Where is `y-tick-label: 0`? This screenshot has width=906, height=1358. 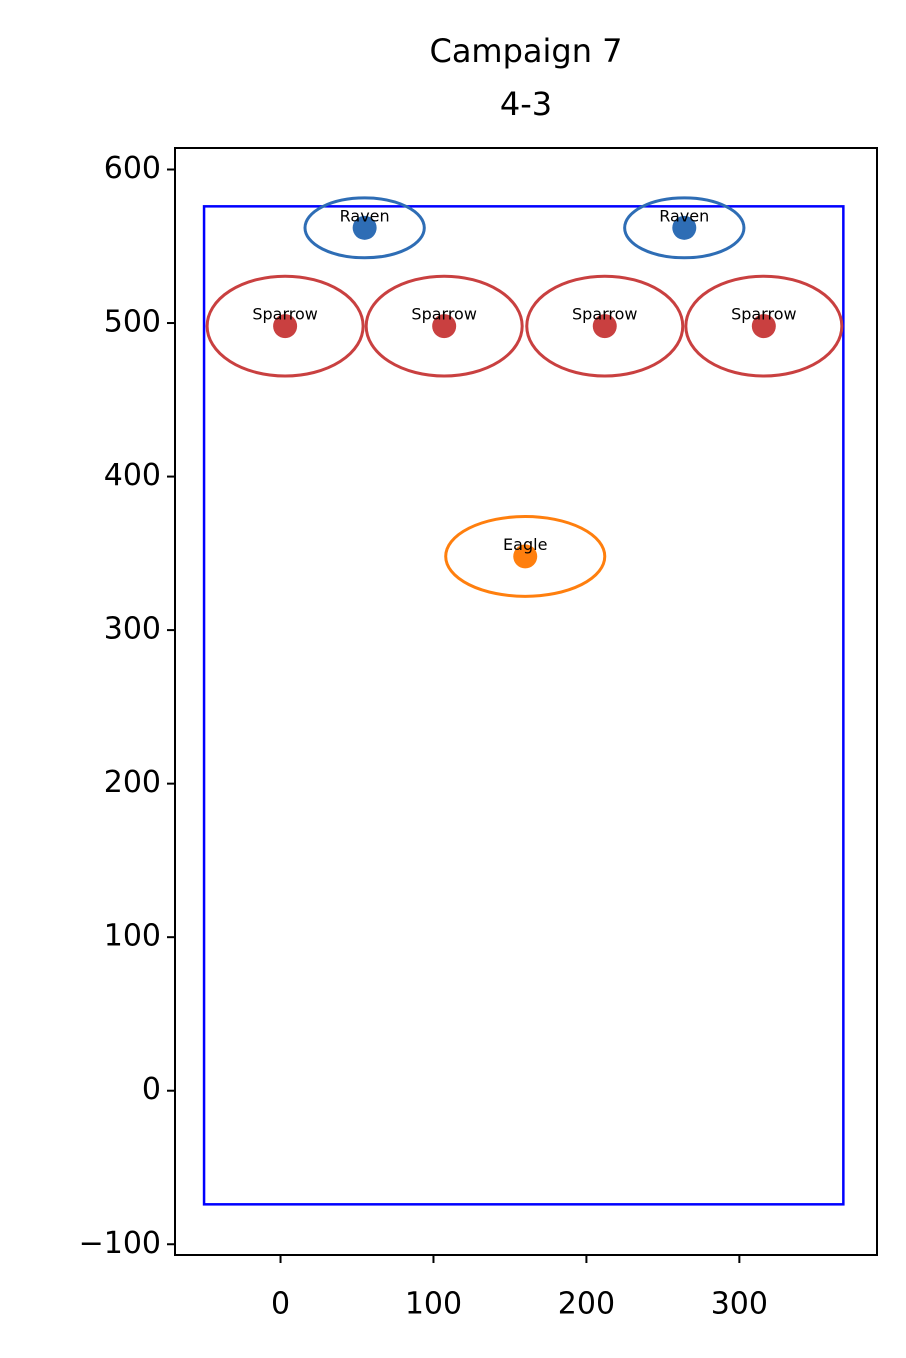 y-tick-label: 0 is located at coordinates (151, 1089).